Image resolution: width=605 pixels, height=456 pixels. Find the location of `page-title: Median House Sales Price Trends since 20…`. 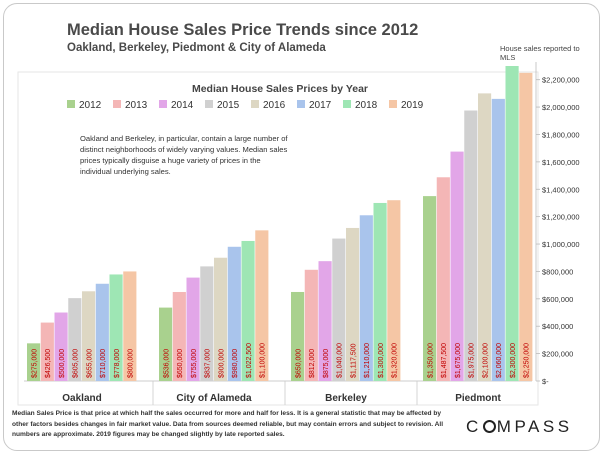

page-title: Median House Sales Price Trends since 20… is located at coordinates (243, 30).